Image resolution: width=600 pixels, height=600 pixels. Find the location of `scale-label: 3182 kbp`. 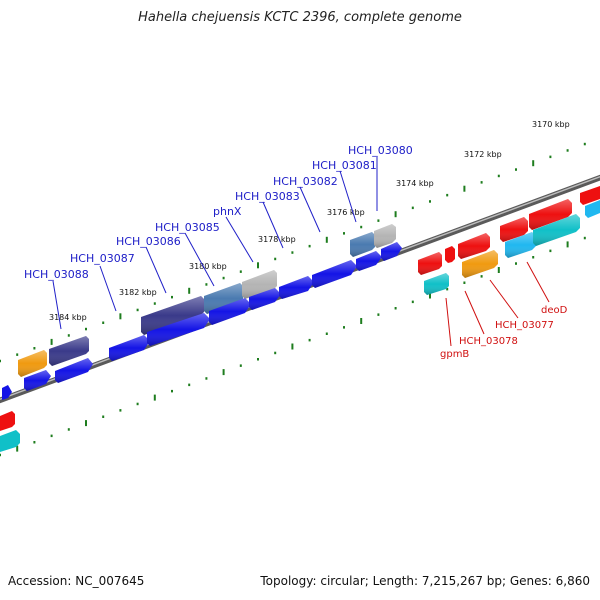

scale-label: 3182 kbp is located at coordinates (138, 292).